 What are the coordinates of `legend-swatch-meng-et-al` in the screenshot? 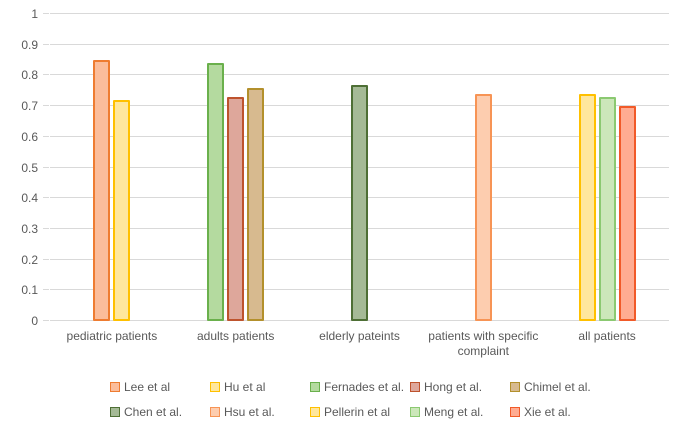 It's located at (415, 412).